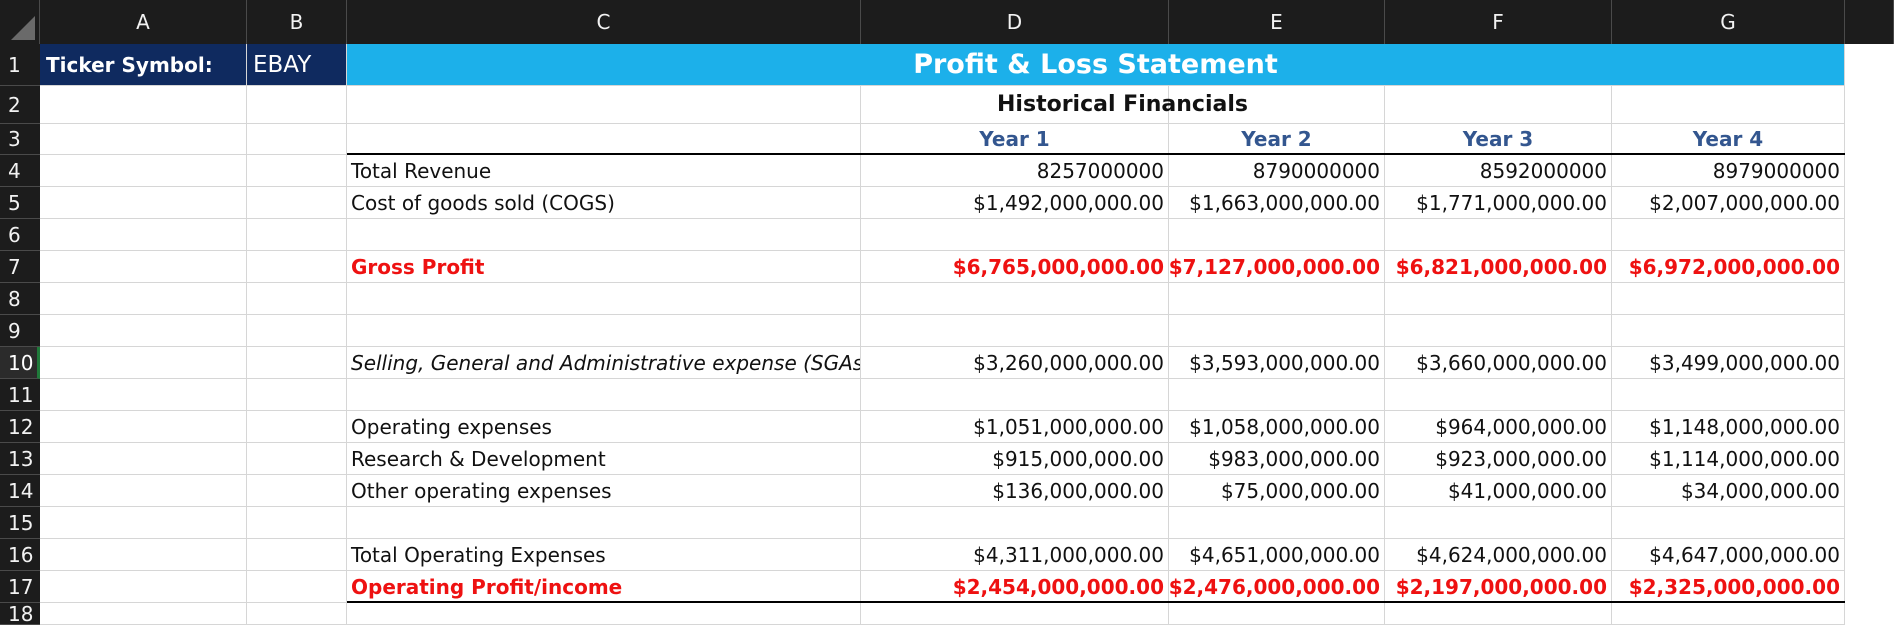 Image resolution: width=1894 pixels, height=625 pixels. What do you see at coordinates (1068, 554) in the screenshot?
I see `line-item-value: $4,311,000,000.00` at bounding box center [1068, 554].